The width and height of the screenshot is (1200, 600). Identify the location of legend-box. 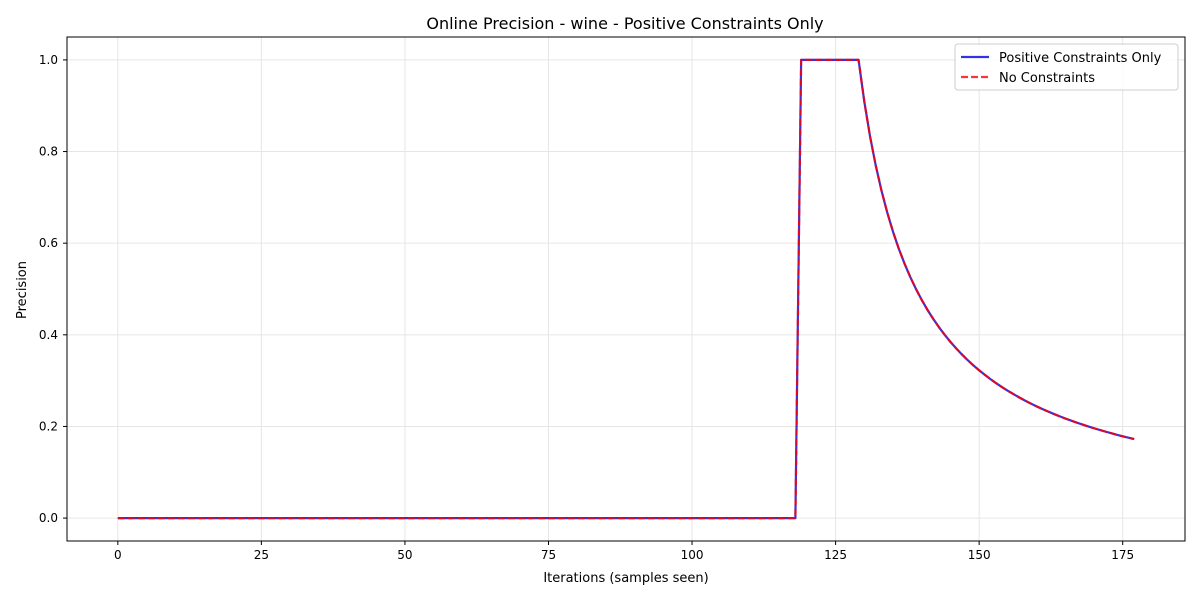
(1066, 67).